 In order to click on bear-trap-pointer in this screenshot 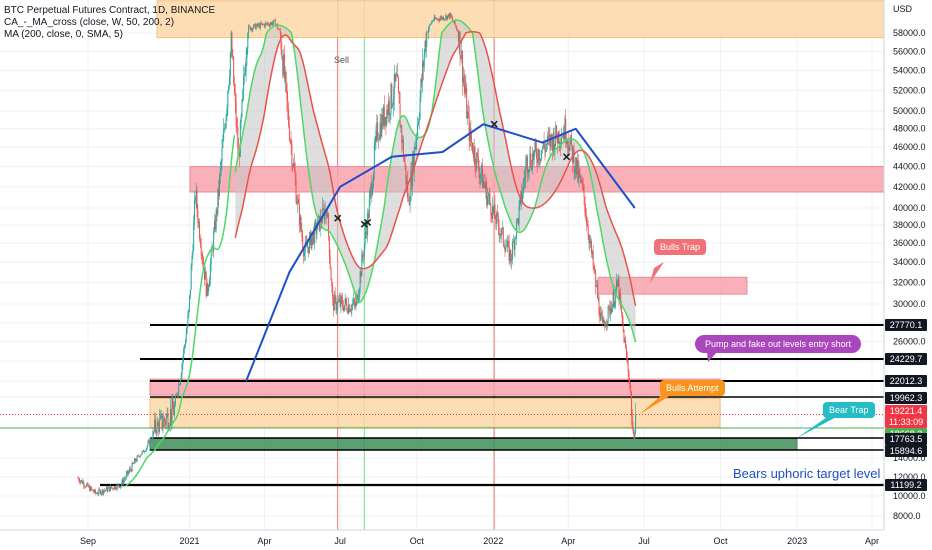, I will do `click(818, 426)`.